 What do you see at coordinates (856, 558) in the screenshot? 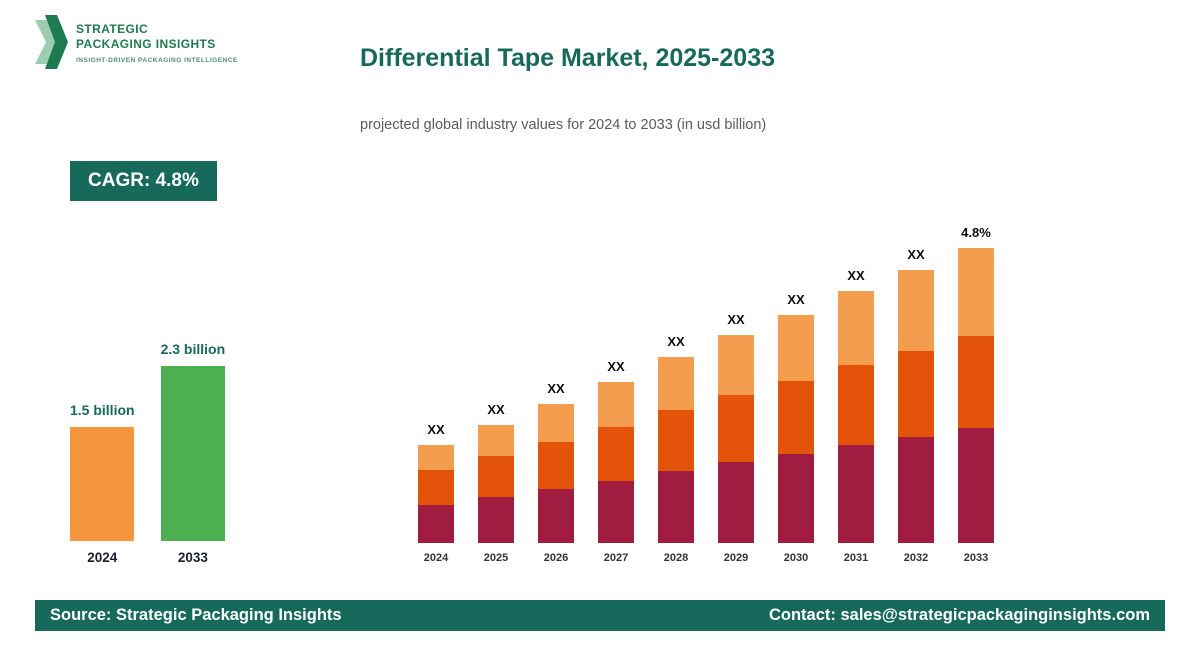
I see `category-label: 2031` at bounding box center [856, 558].